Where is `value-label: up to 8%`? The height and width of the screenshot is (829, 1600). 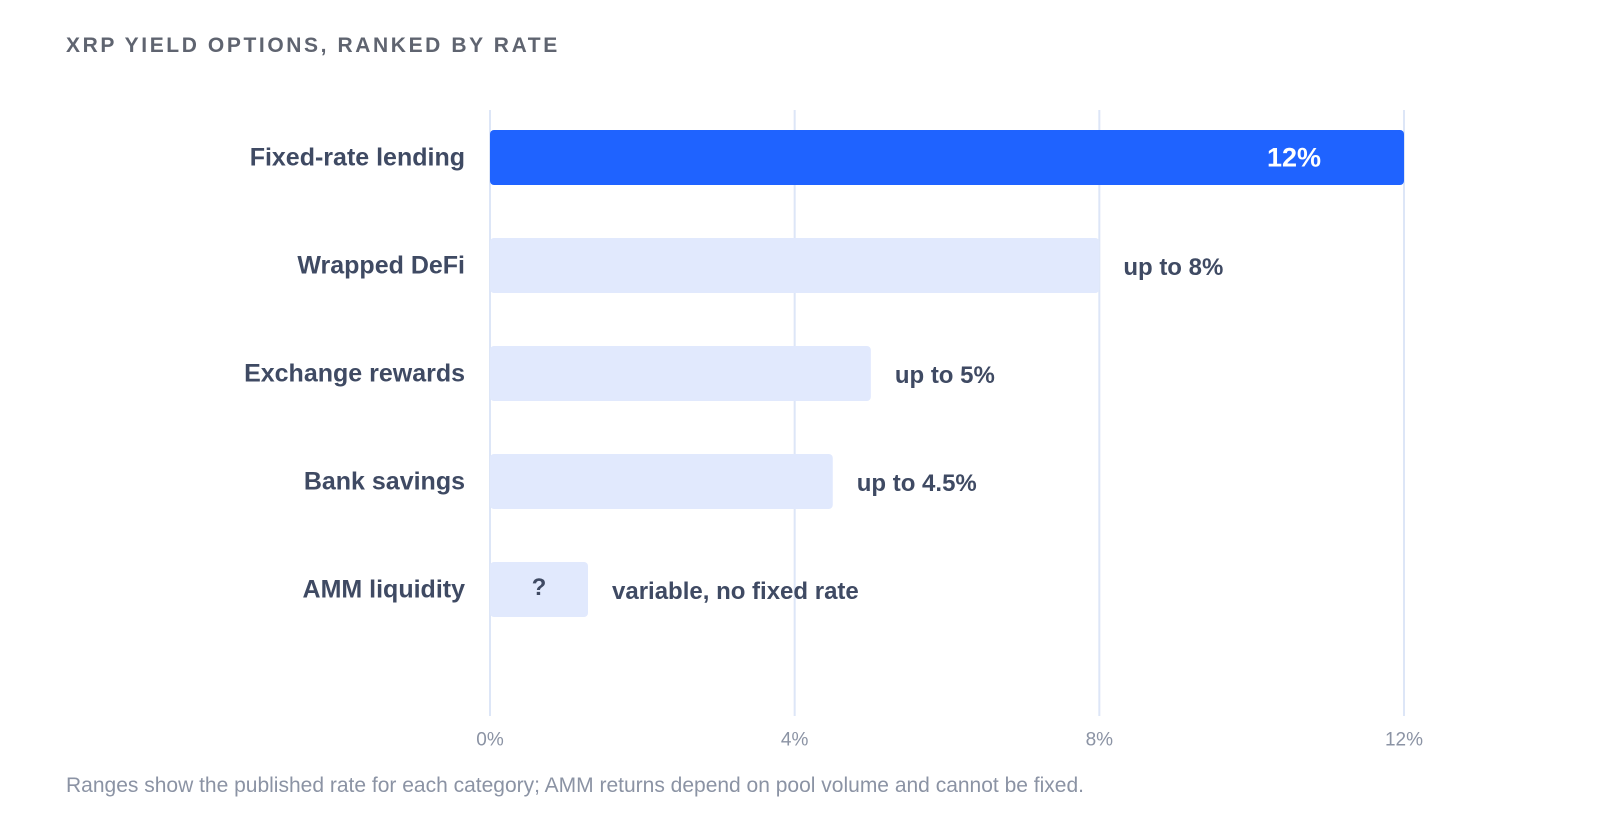 value-label: up to 8% is located at coordinates (1173, 267).